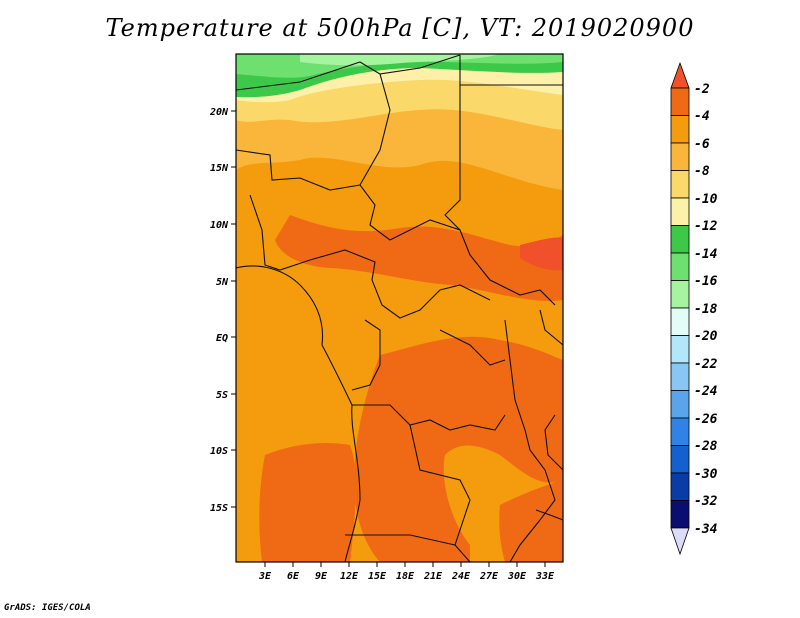  I want to click on lat-tick-label: EQ, so click(222, 338).